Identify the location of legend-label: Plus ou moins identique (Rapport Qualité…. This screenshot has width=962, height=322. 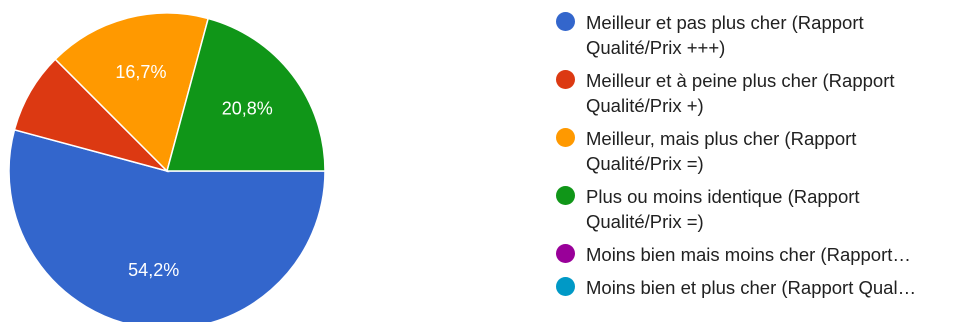
(723, 209).